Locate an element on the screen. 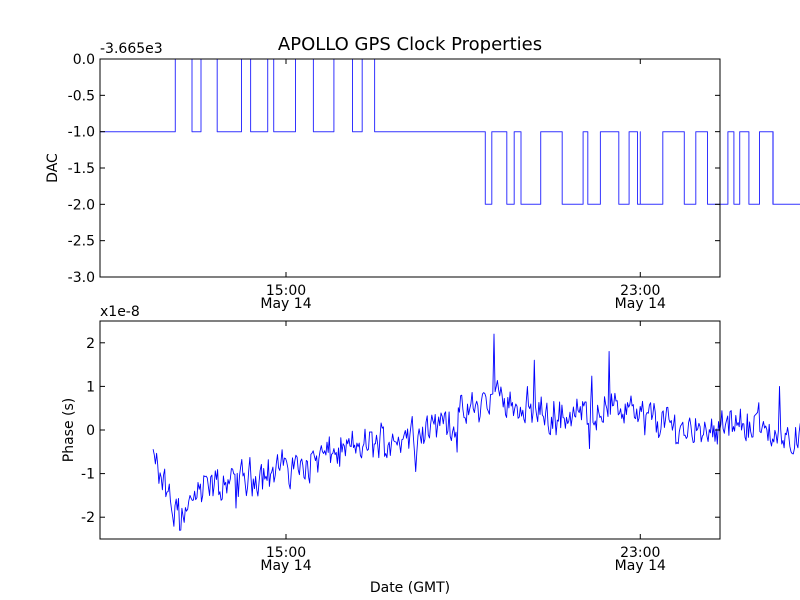  phase-offset-label: x1e-8 is located at coordinates (120, 312).